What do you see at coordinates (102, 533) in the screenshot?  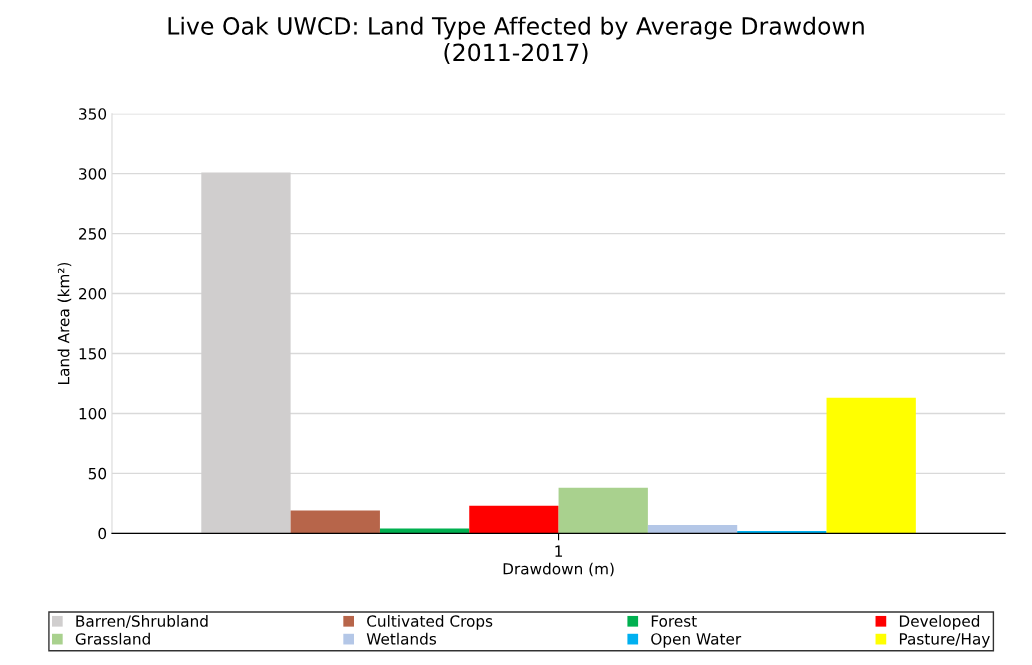 I see `y-tick-label: 0` at bounding box center [102, 533].